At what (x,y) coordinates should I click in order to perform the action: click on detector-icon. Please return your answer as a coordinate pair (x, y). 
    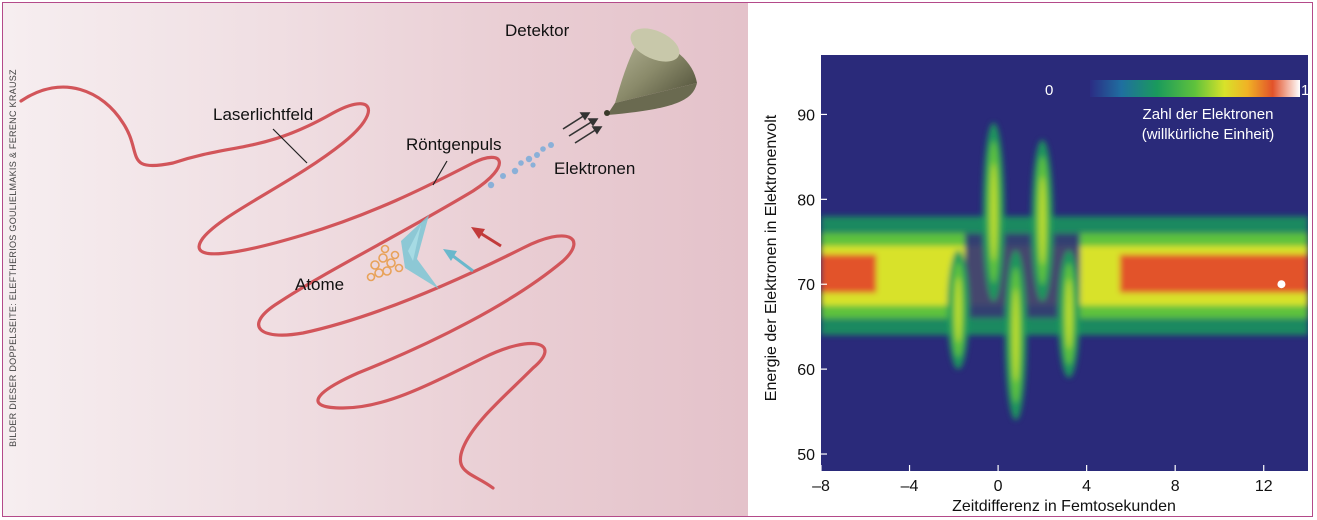
    Looking at the image, I should click on (650, 72).